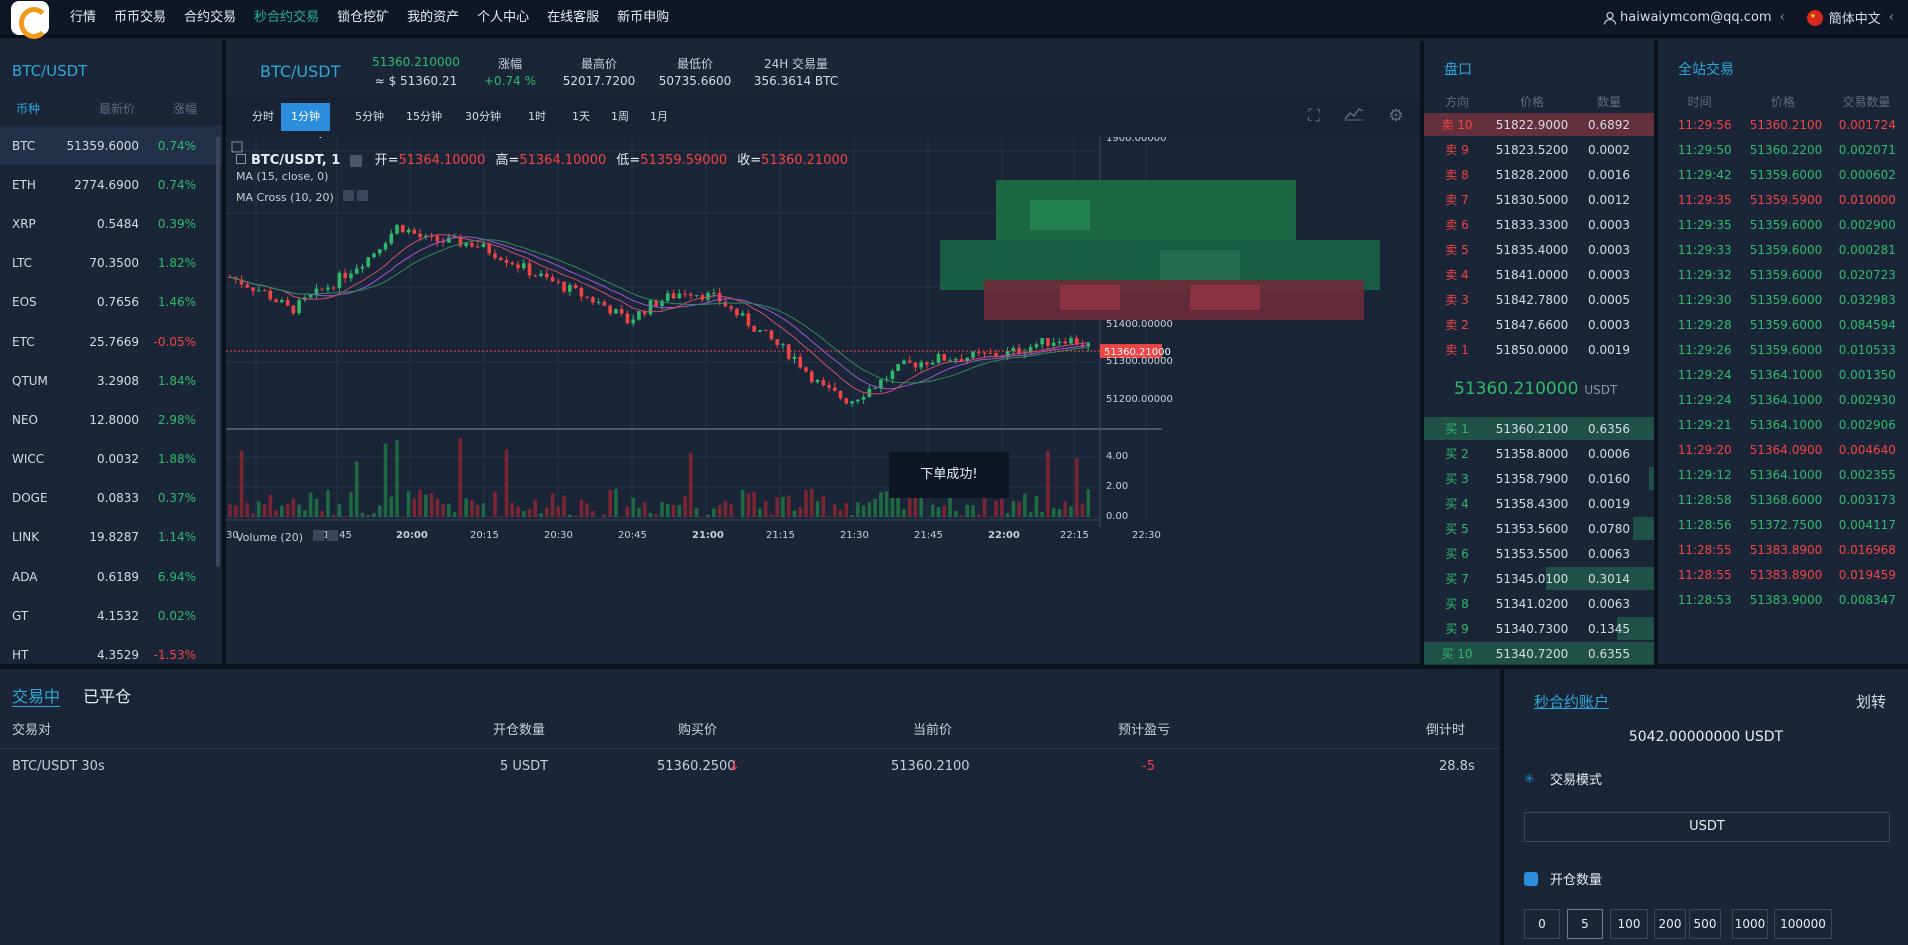 This screenshot has height=945, width=1908. I want to click on ask-row: 卖 5 51835.4000 0.0003, so click(1539, 249).